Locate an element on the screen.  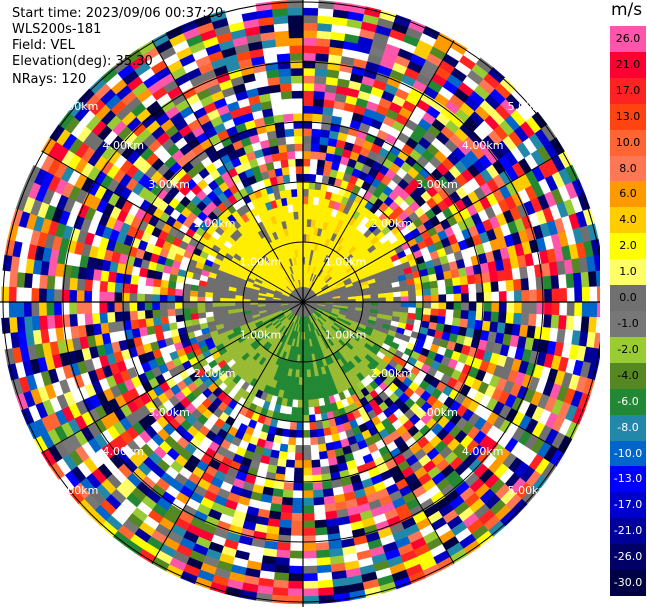
colorbar-tick-label: -6.0 is located at coordinates (628, 401).